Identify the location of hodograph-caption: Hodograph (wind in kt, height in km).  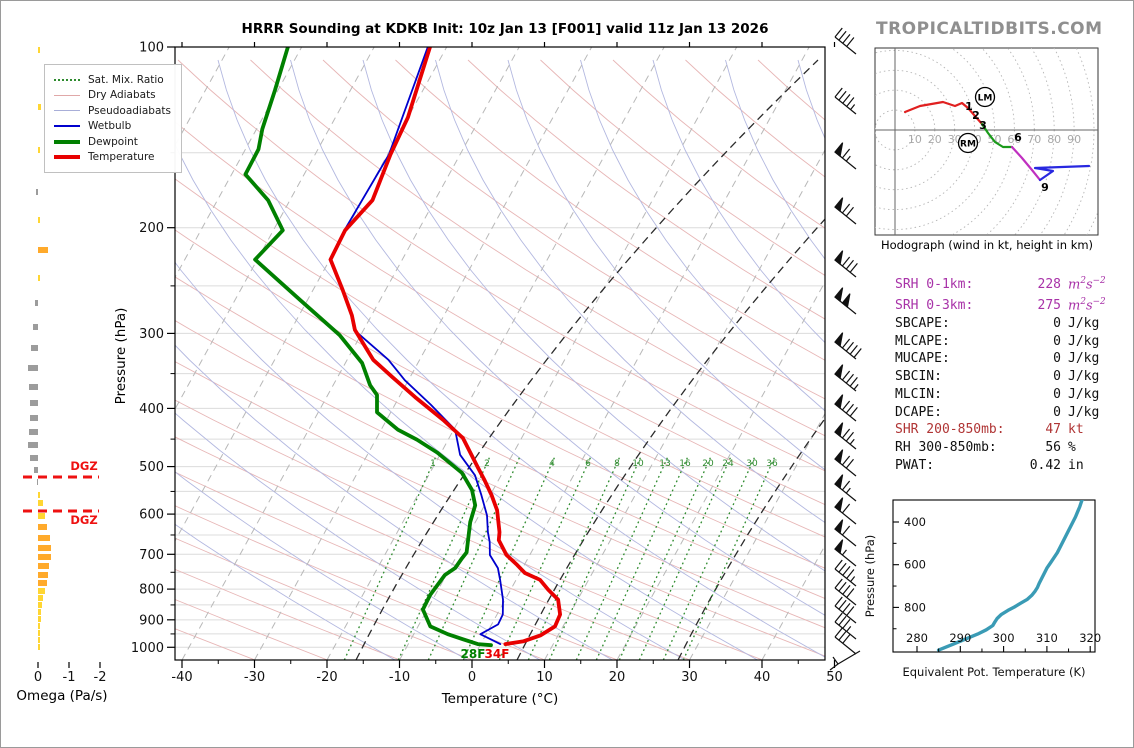
(987, 245).